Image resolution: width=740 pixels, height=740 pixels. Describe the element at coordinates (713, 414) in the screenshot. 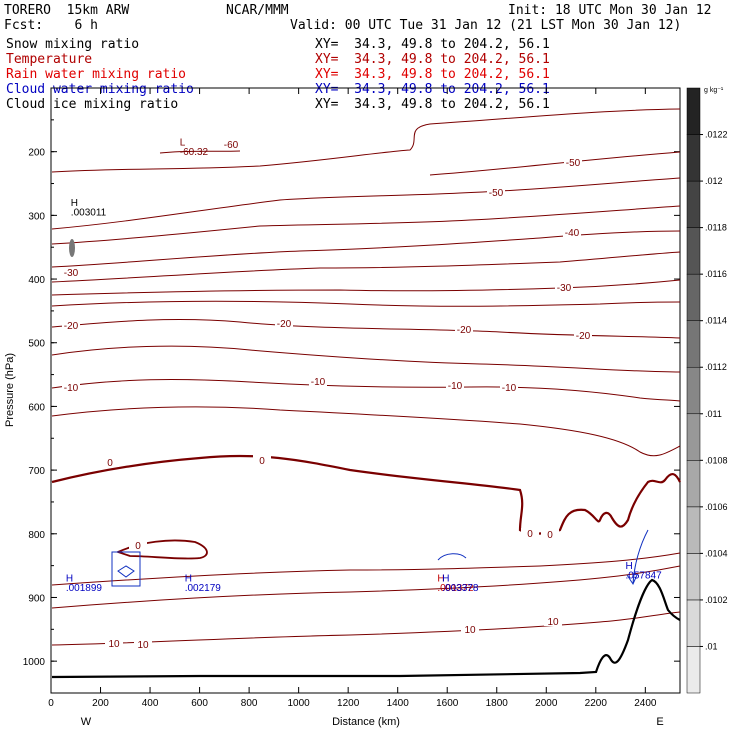

I see `colorbar-tick-label: .011` at that location.